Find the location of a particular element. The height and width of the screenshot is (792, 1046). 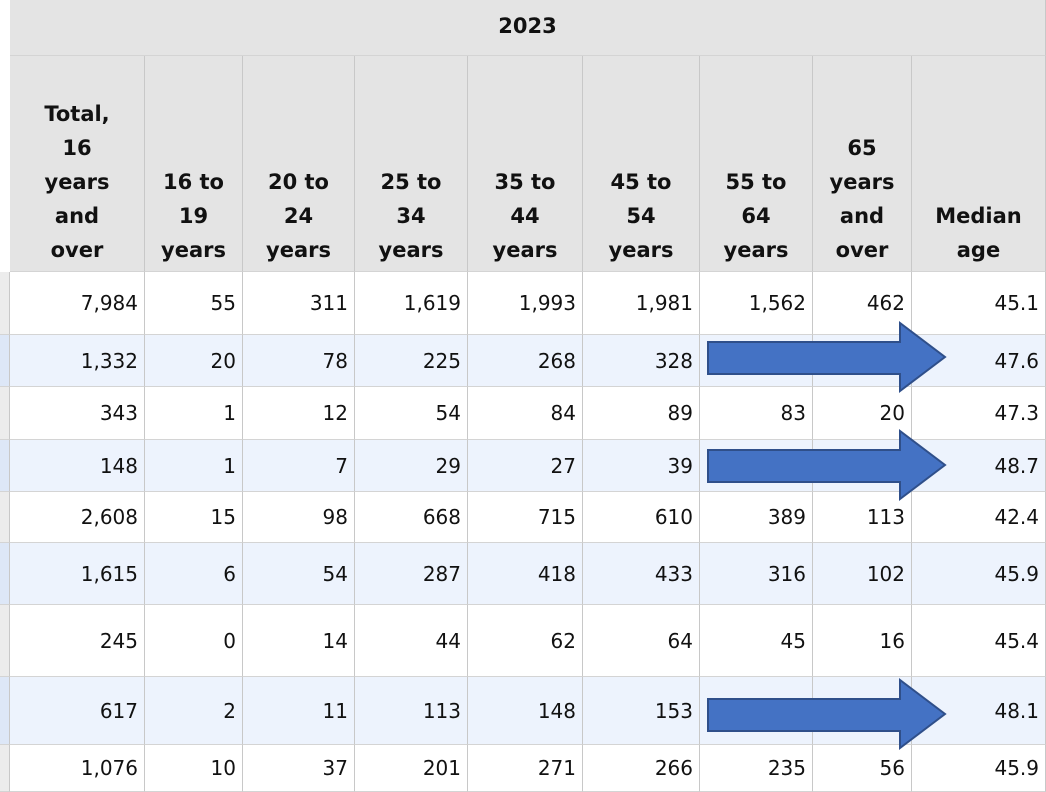

data-cell: 39 is located at coordinates (641, 466).